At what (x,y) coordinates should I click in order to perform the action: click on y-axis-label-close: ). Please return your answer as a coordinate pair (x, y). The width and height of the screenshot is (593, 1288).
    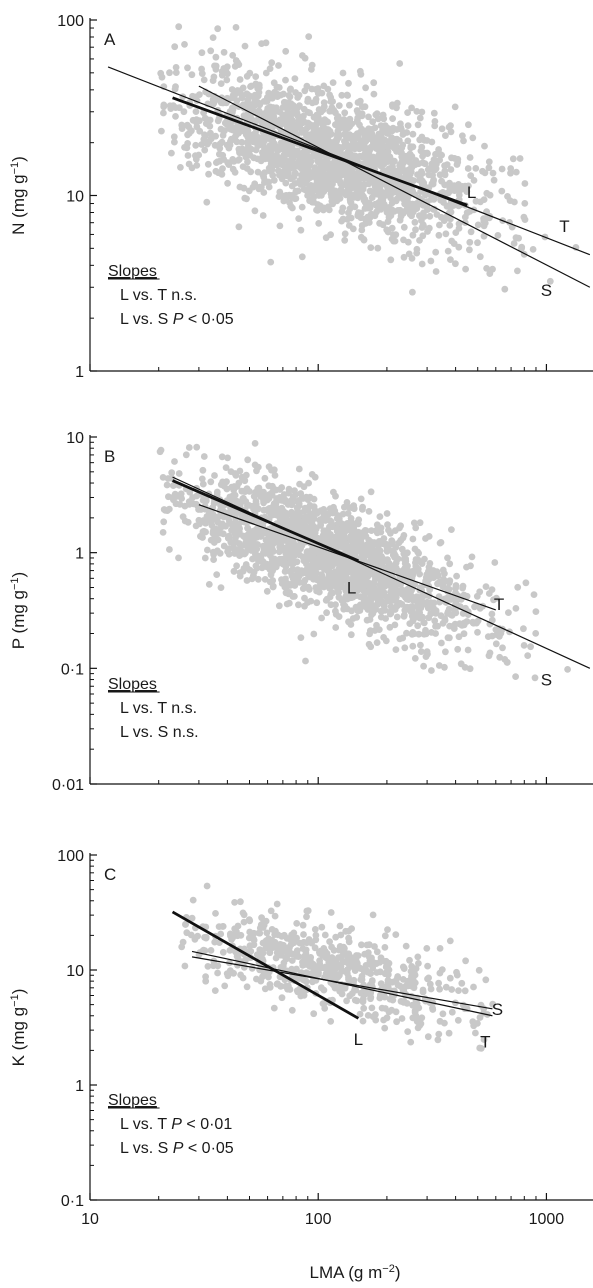
    Looking at the image, I should click on (18, 575).